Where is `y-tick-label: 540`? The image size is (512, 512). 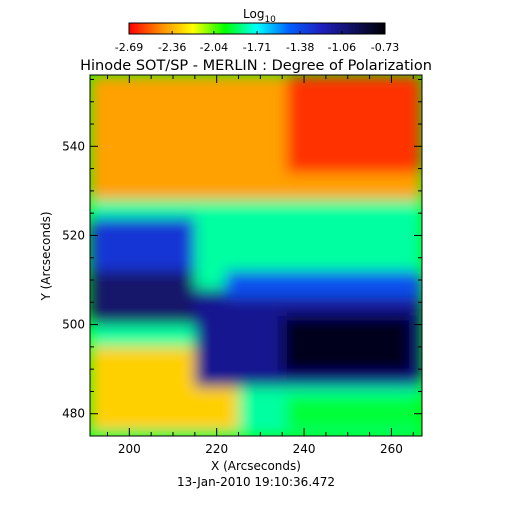
y-tick-label: 540 is located at coordinates (73, 146).